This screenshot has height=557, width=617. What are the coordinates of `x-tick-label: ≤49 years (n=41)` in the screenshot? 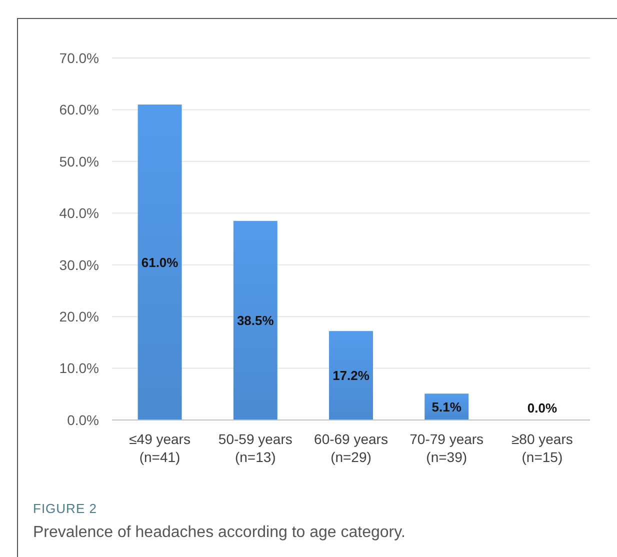 It's located at (159, 448).